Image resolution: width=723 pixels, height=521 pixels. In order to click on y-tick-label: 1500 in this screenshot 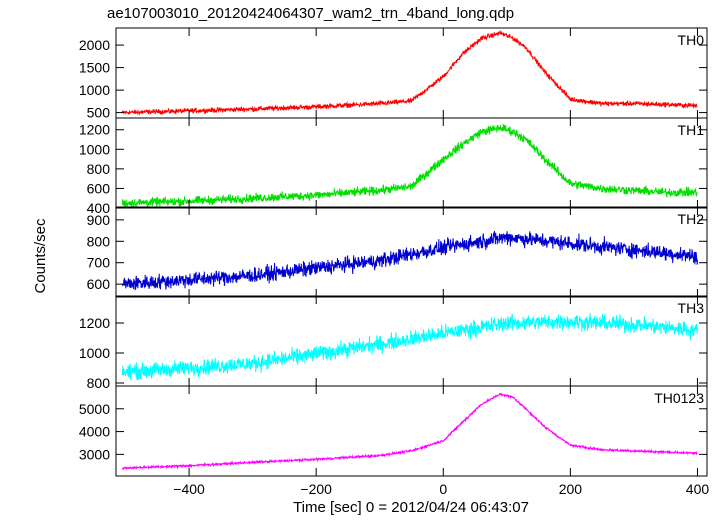, I will do `click(94, 68)`.